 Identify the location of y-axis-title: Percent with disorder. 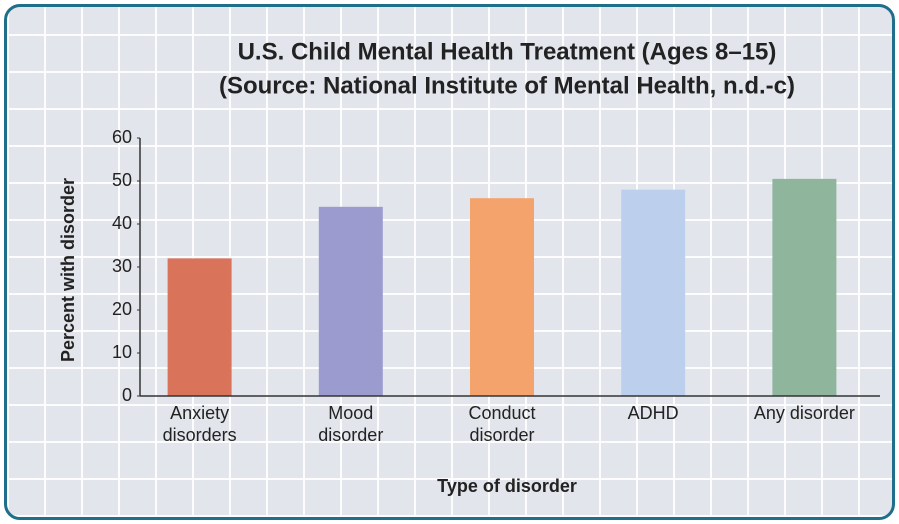
(68, 270).